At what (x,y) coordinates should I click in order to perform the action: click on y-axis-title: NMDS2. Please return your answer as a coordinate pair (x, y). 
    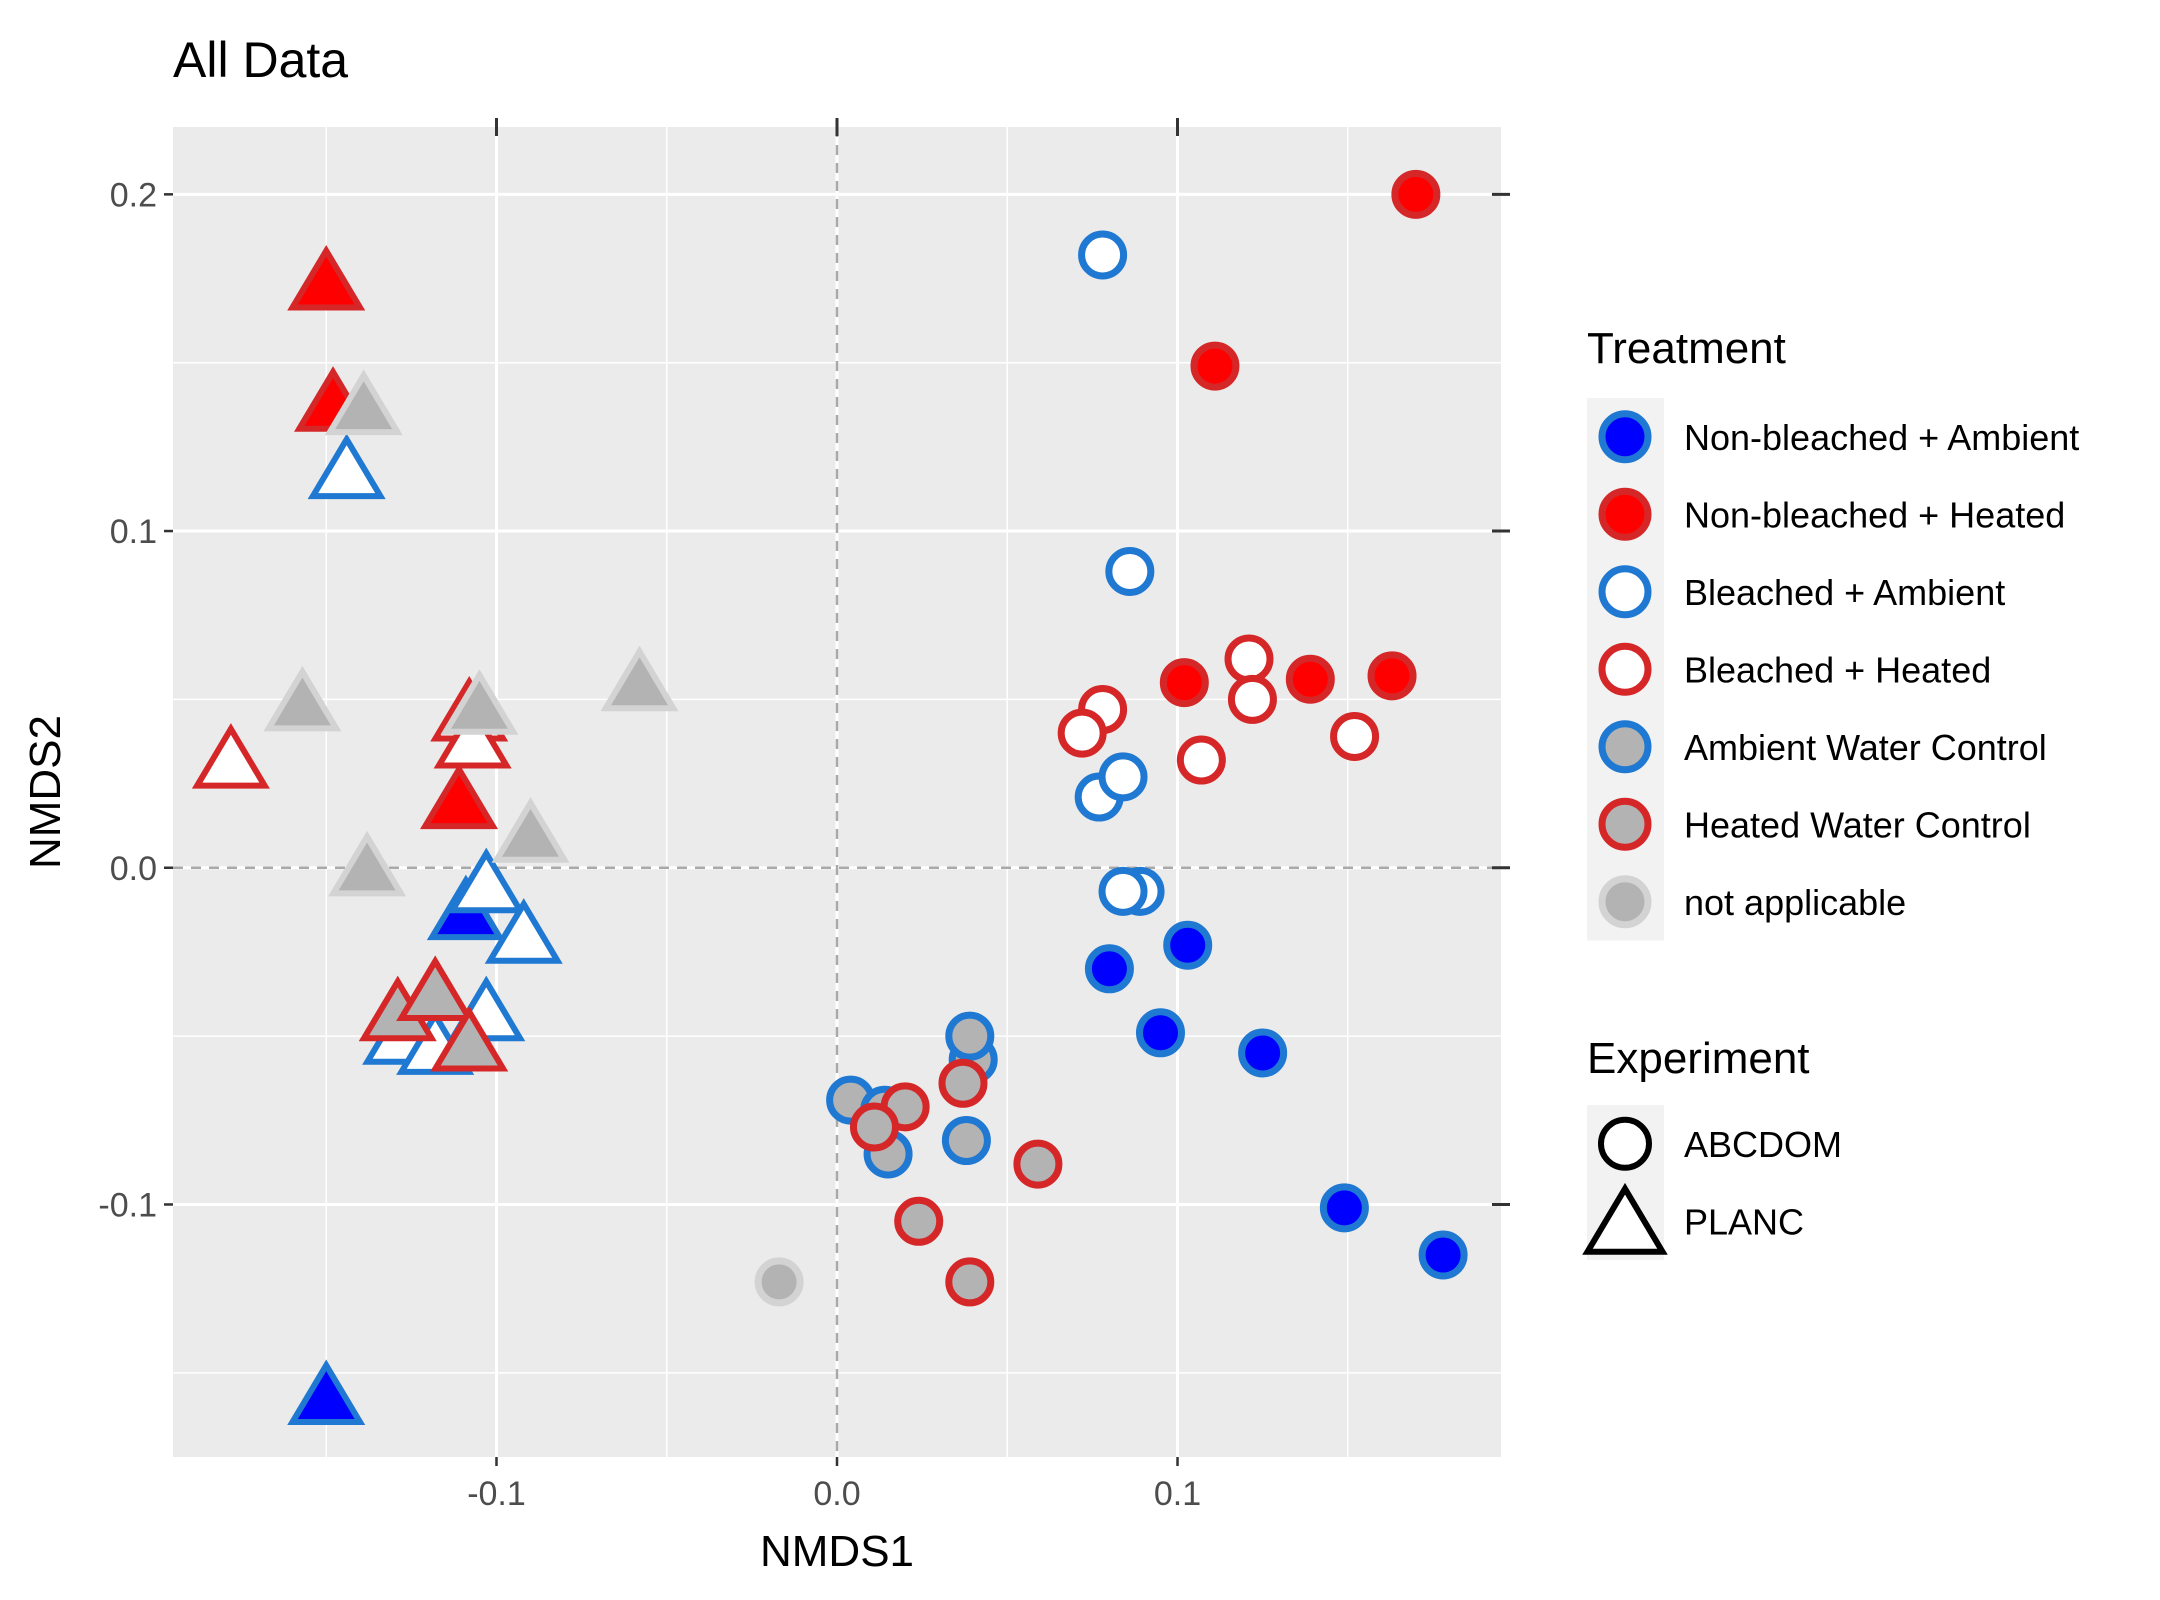
    Looking at the image, I should click on (45, 792).